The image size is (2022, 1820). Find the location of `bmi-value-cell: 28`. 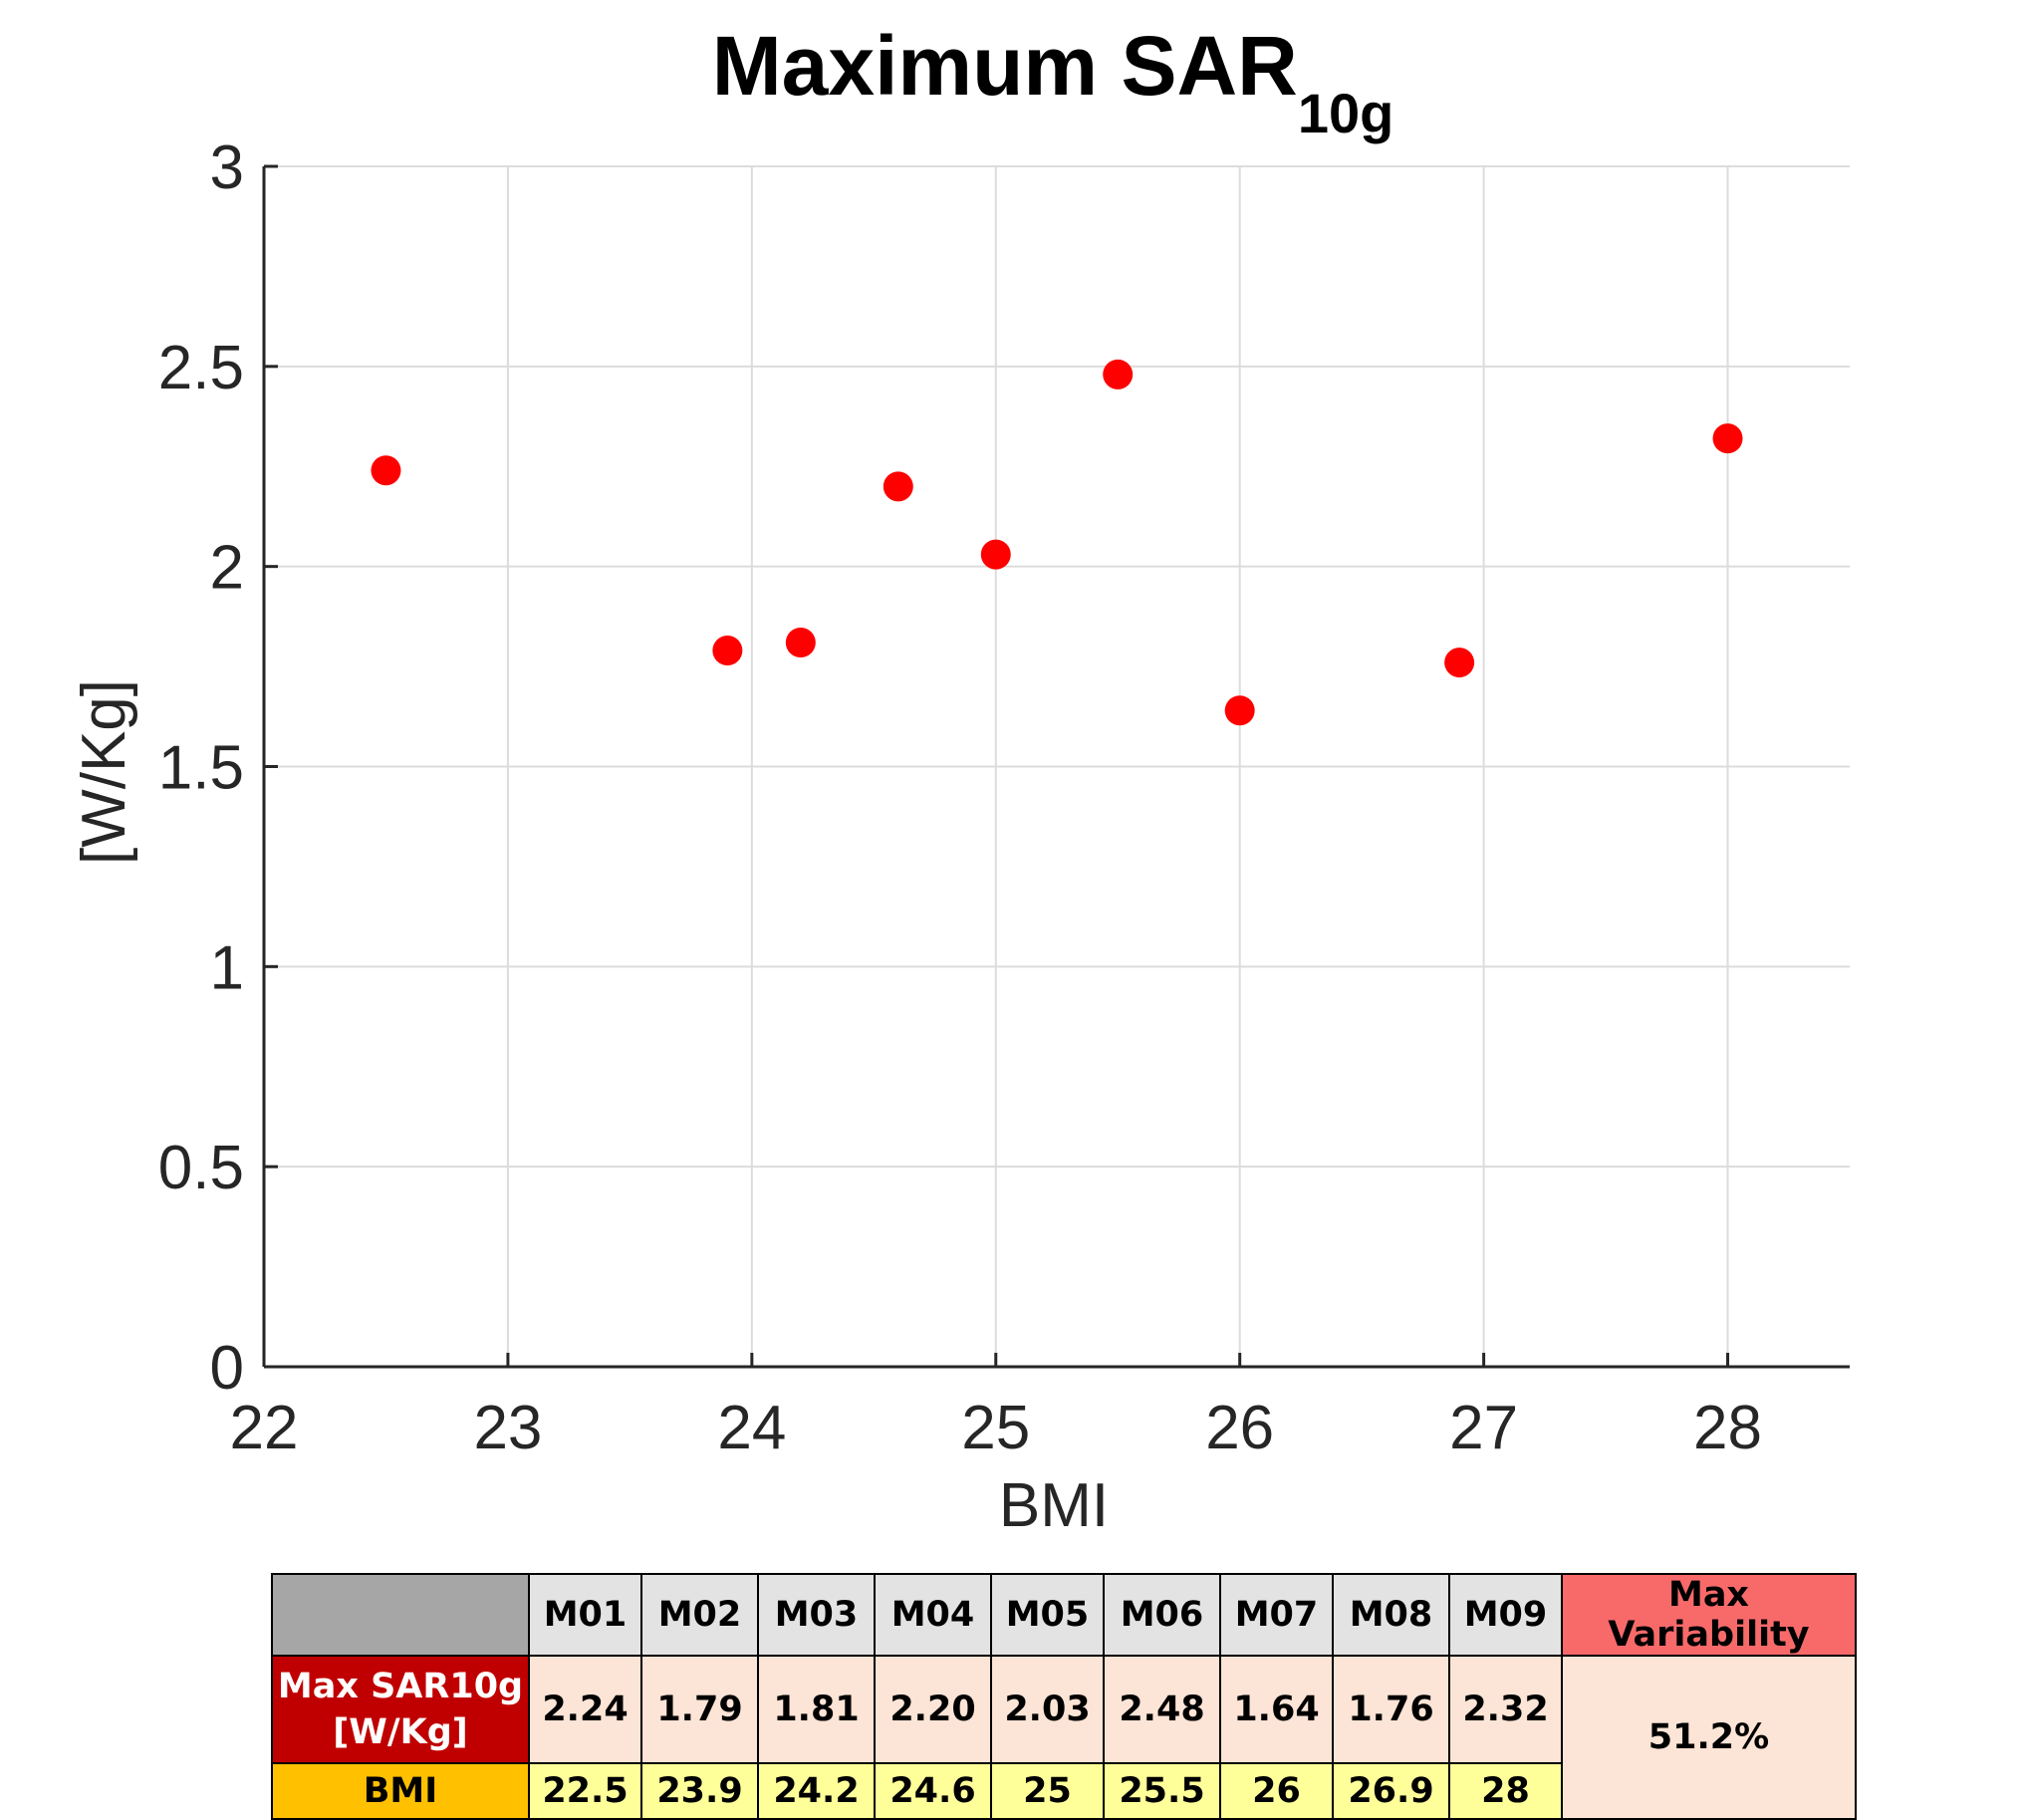

bmi-value-cell: 28 is located at coordinates (1505, 1791).